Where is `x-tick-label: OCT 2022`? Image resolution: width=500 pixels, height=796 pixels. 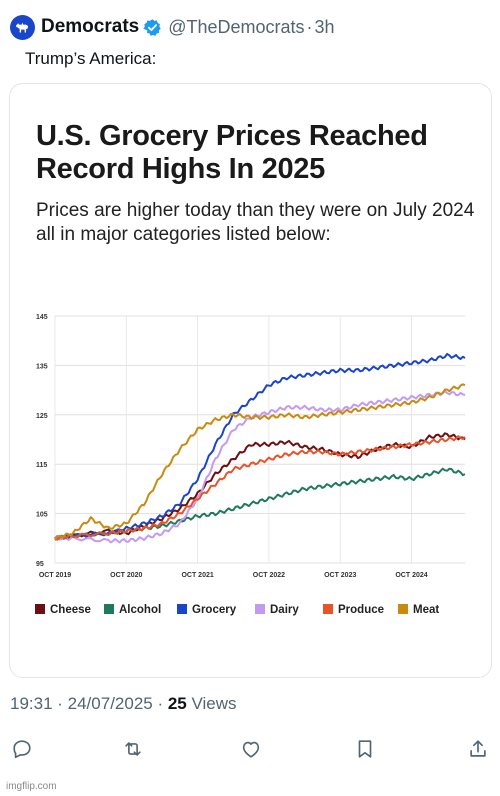 x-tick-label: OCT 2022 is located at coordinates (269, 575).